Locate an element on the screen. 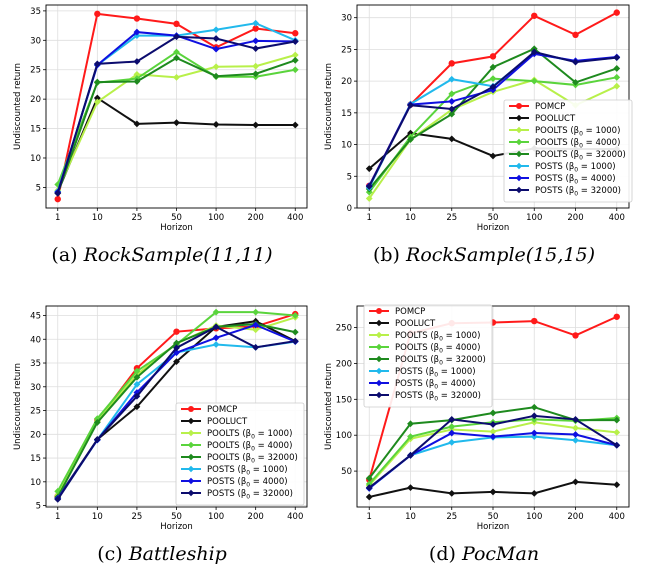  legend-label: POSTS (β0 = 1000) is located at coordinates (435, 373).